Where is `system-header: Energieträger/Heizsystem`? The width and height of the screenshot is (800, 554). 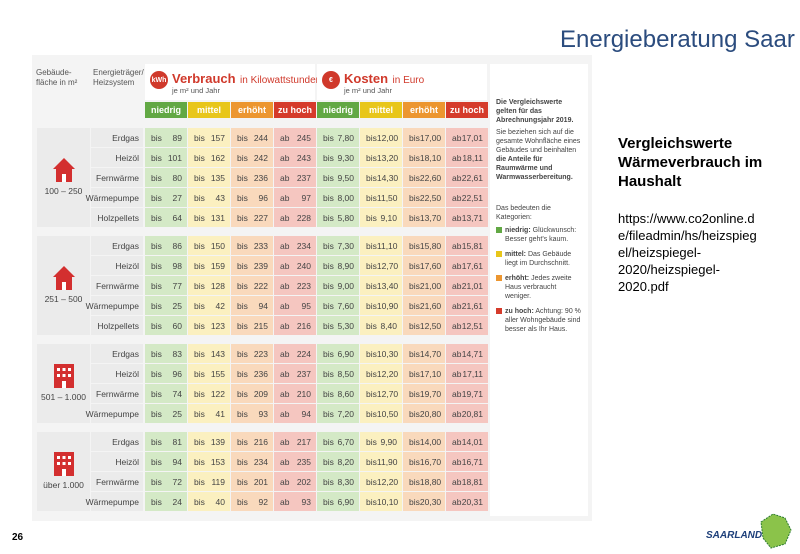
system-header: Energieträger/Heizsystem is located at coordinates (120, 78).